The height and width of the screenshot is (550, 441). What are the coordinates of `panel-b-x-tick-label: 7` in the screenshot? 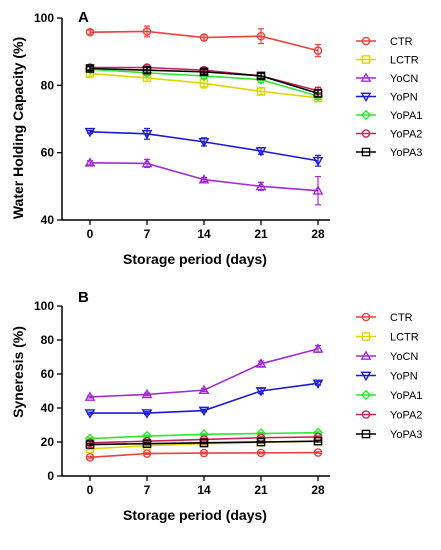 It's located at (147, 490).